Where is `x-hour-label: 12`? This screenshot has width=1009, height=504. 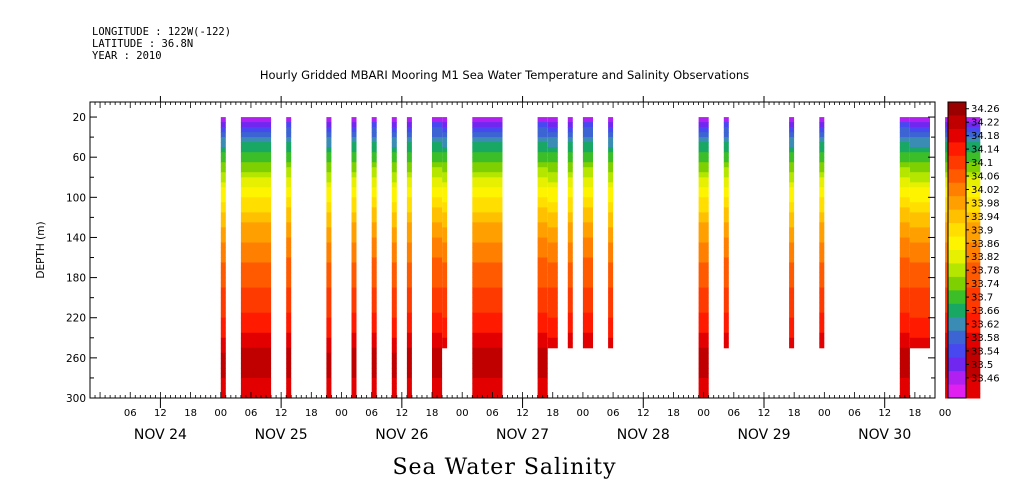 x-hour-label: 12 is located at coordinates (160, 413).